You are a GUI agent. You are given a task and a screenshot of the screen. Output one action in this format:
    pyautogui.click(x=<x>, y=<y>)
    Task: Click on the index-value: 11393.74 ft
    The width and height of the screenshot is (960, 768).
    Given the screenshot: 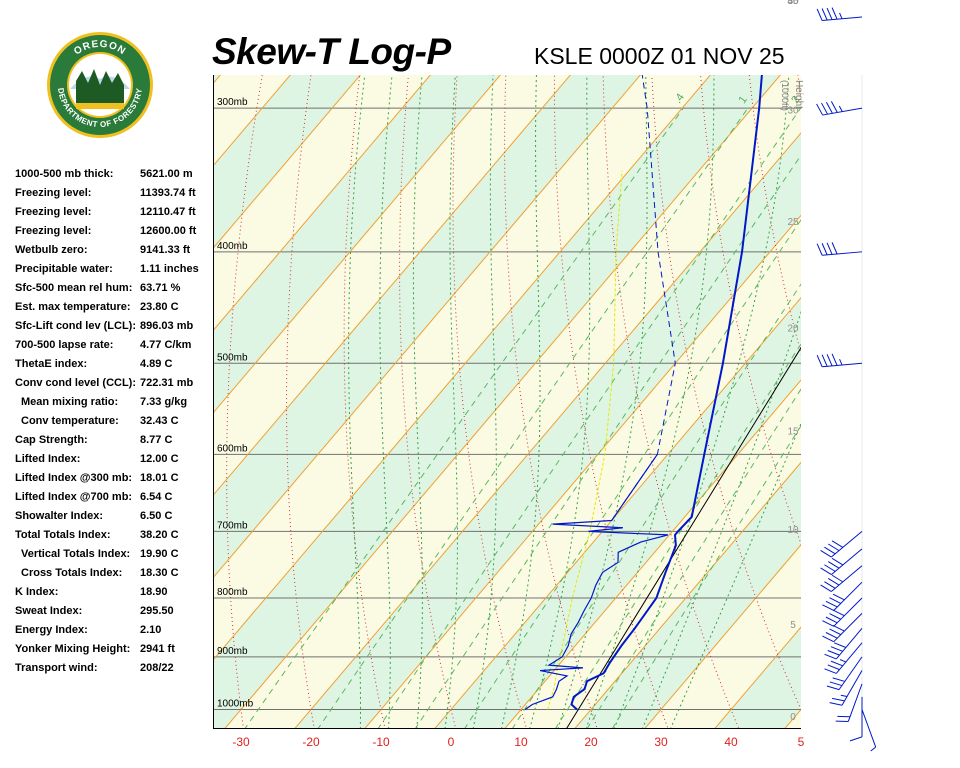 What is the action you would take?
    pyautogui.click(x=168, y=193)
    